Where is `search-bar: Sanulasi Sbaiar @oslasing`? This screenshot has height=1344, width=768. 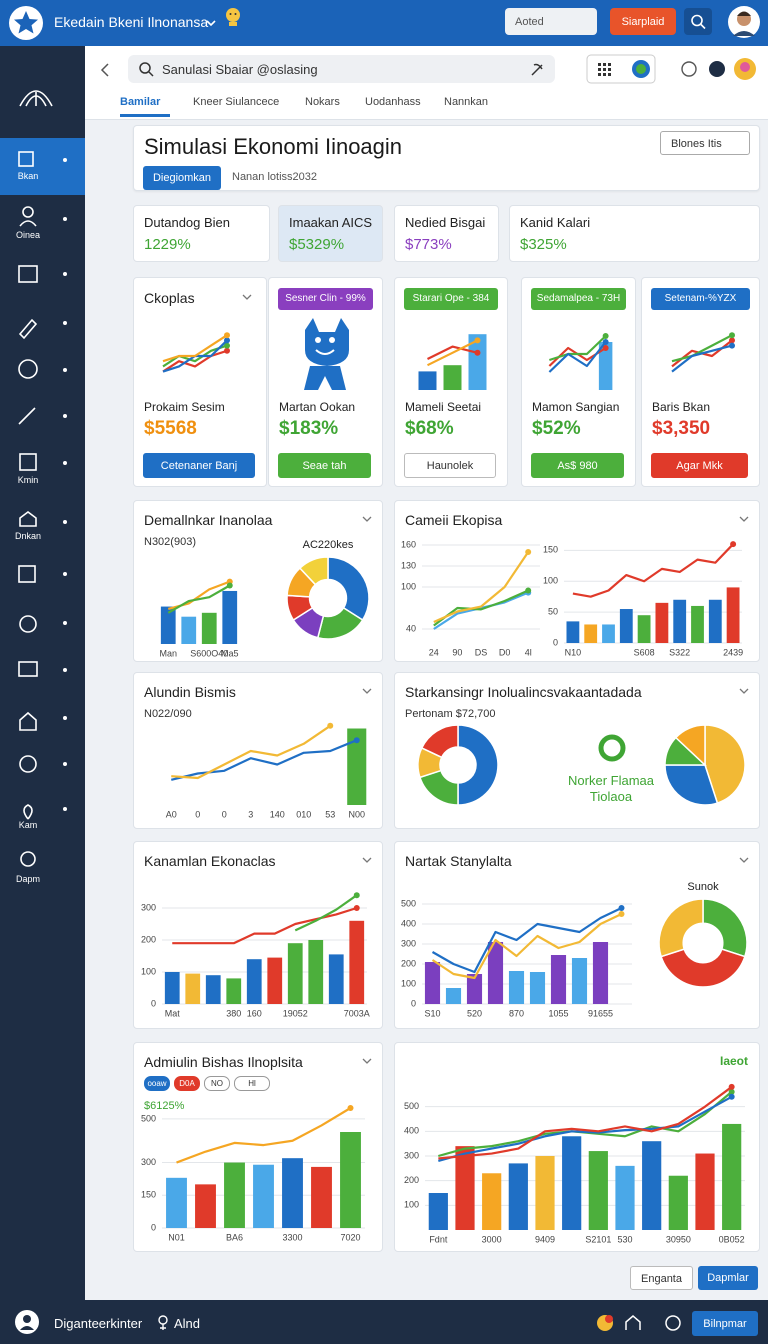 search-bar: Sanulasi Sbaiar @oslasing is located at coordinates (341, 69).